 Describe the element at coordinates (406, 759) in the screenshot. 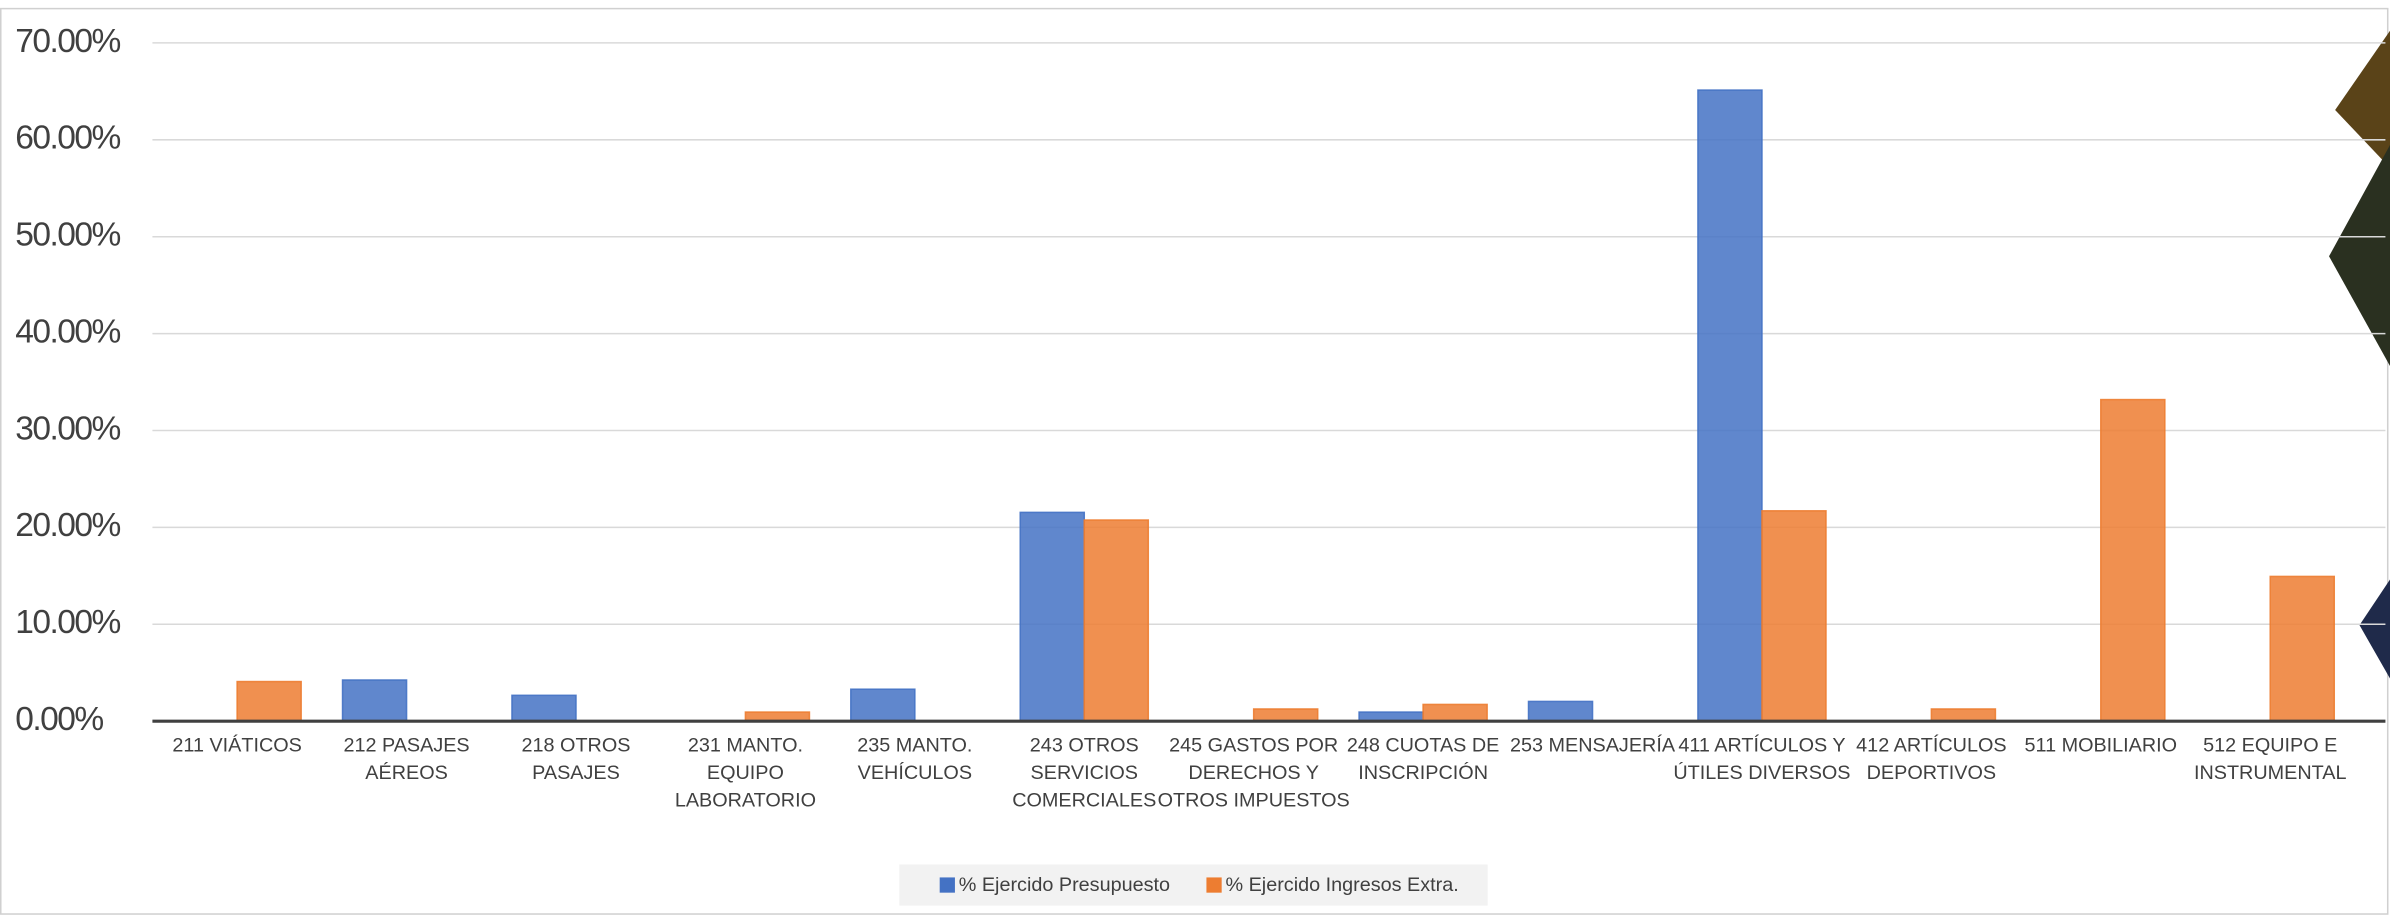

I see `x-tick-label: 212 PASAJES AÉREOS` at that location.